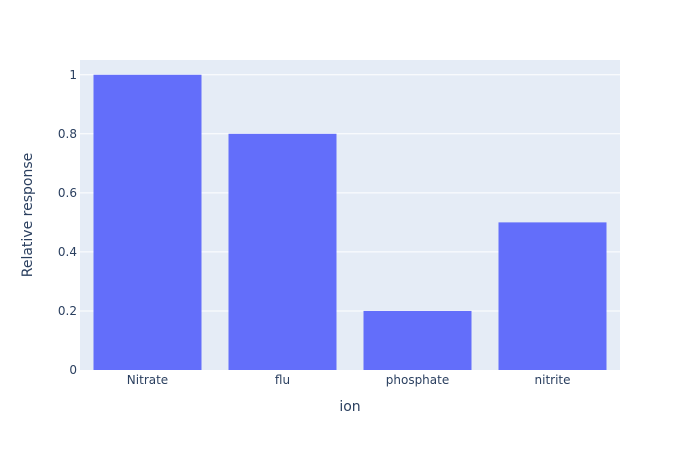 The width and height of the screenshot is (700, 454). Describe the element at coordinates (417, 380) in the screenshot. I see `x-tick-label: phosphate` at that location.